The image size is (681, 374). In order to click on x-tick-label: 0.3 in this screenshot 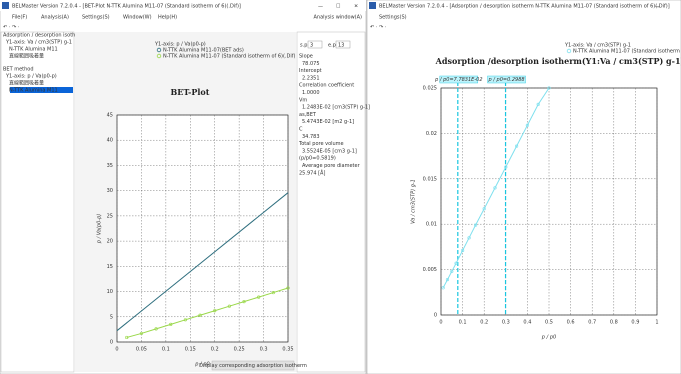, I will do `click(506, 323)`.